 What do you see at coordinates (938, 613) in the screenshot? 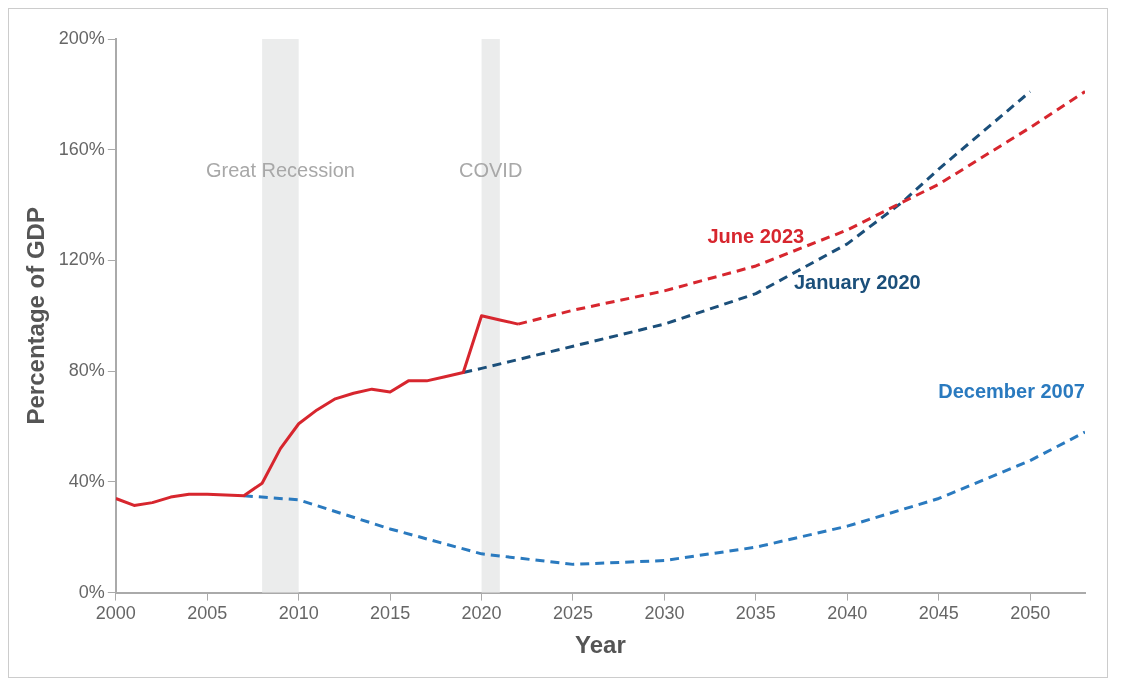
I see `x-tick-label: 2045` at bounding box center [938, 613].